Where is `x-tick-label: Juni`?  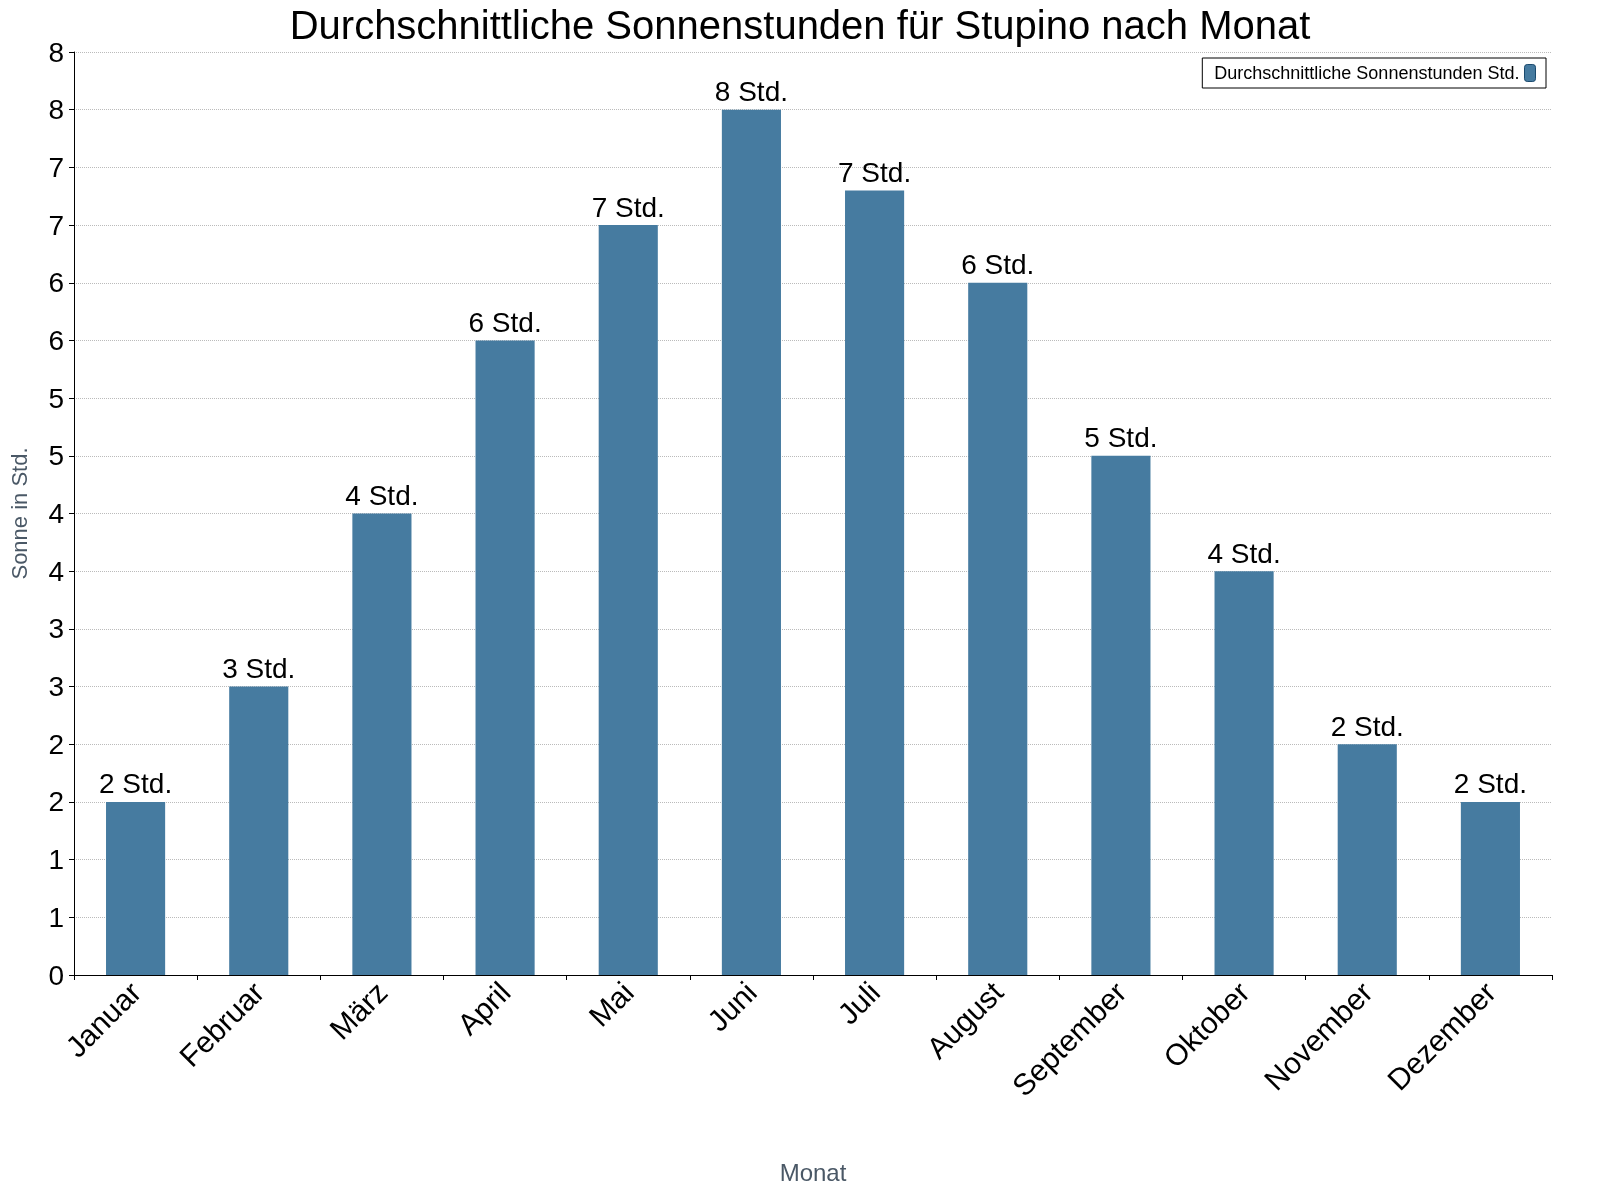
x-tick-label: Juni is located at coordinates (732, 1006).